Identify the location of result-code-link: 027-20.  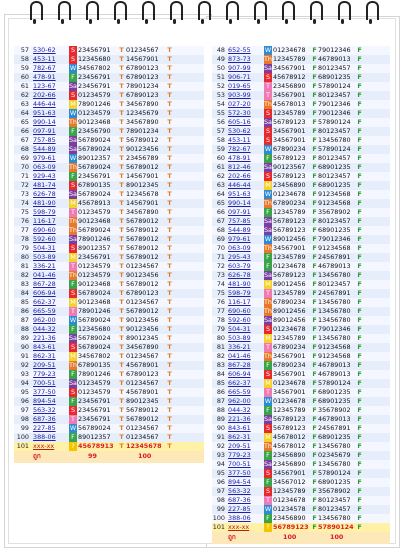
(239, 104).